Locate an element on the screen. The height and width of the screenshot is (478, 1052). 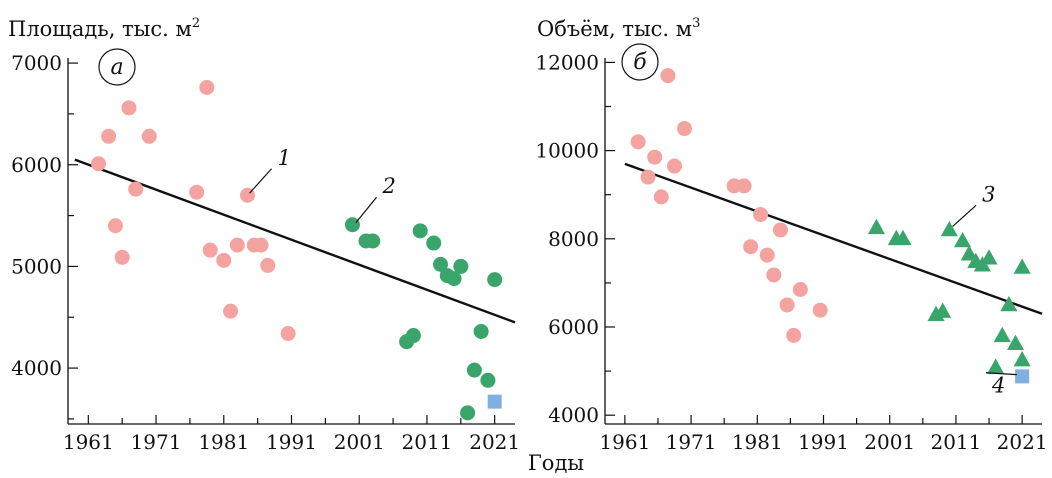
annotation-leader-b is located at coordinates (1001, 374).